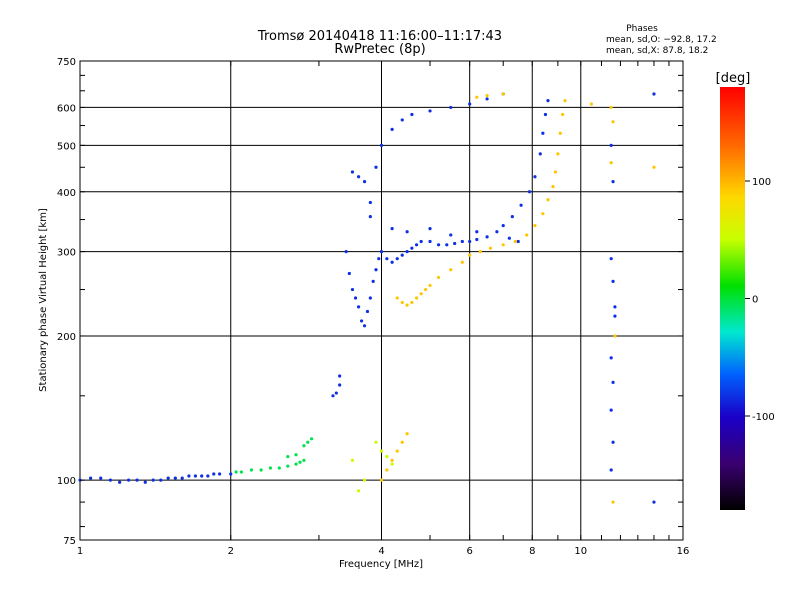 This screenshot has height=600, width=800. What do you see at coordinates (755, 300) in the screenshot?
I see `colorbar-tick-label: 0` at bounding box center [755, 300].